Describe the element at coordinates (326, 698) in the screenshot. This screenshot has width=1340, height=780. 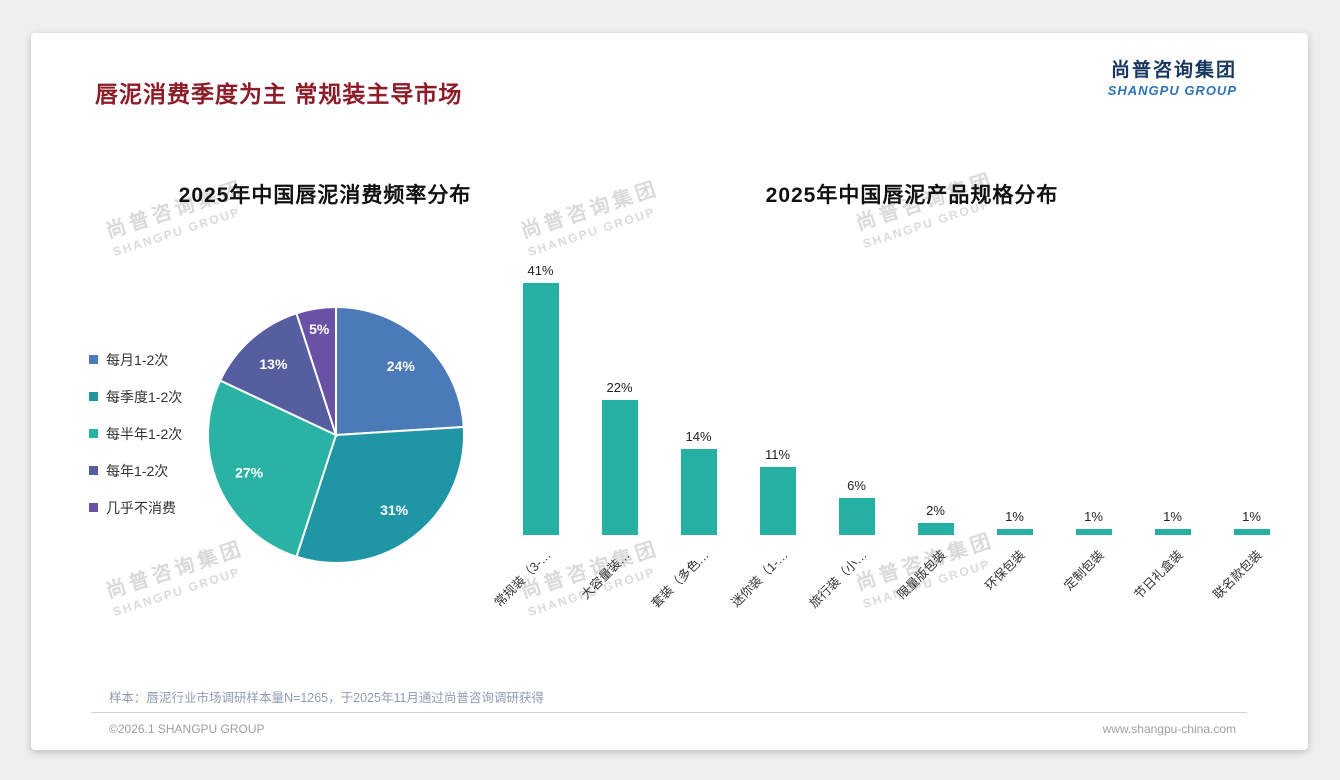
I see `sample-note: 样本：唇泥行业市场调研样本量N=1265，于2025年11月通过尚普咨询调研获得` at that location.